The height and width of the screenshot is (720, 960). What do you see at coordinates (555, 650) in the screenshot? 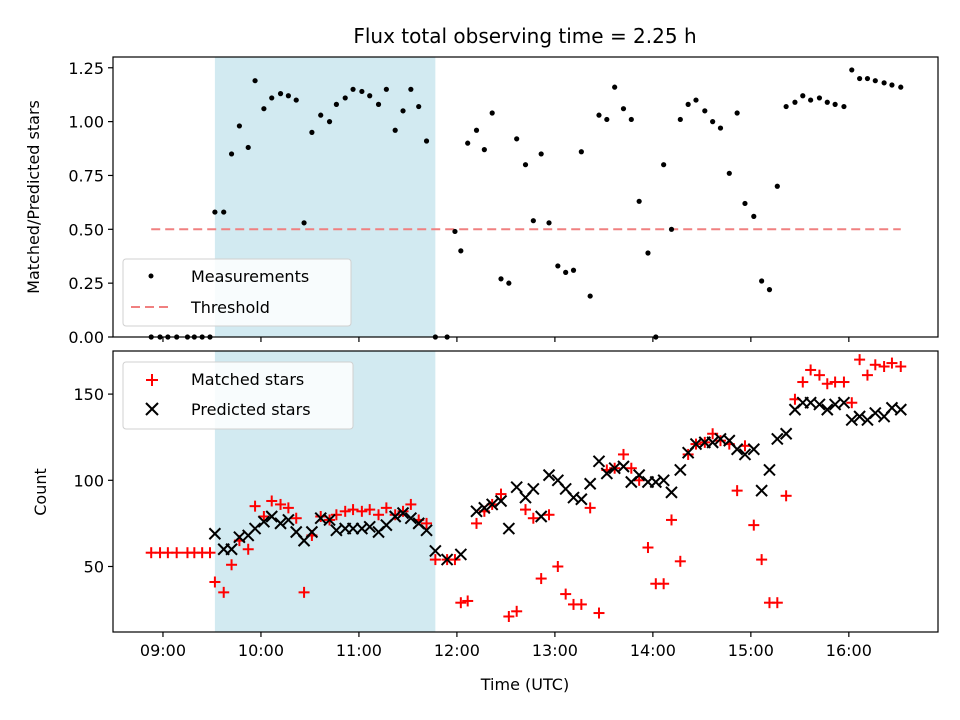
I see `x-tick-label: 13:00` at bounding box center [555, 650].